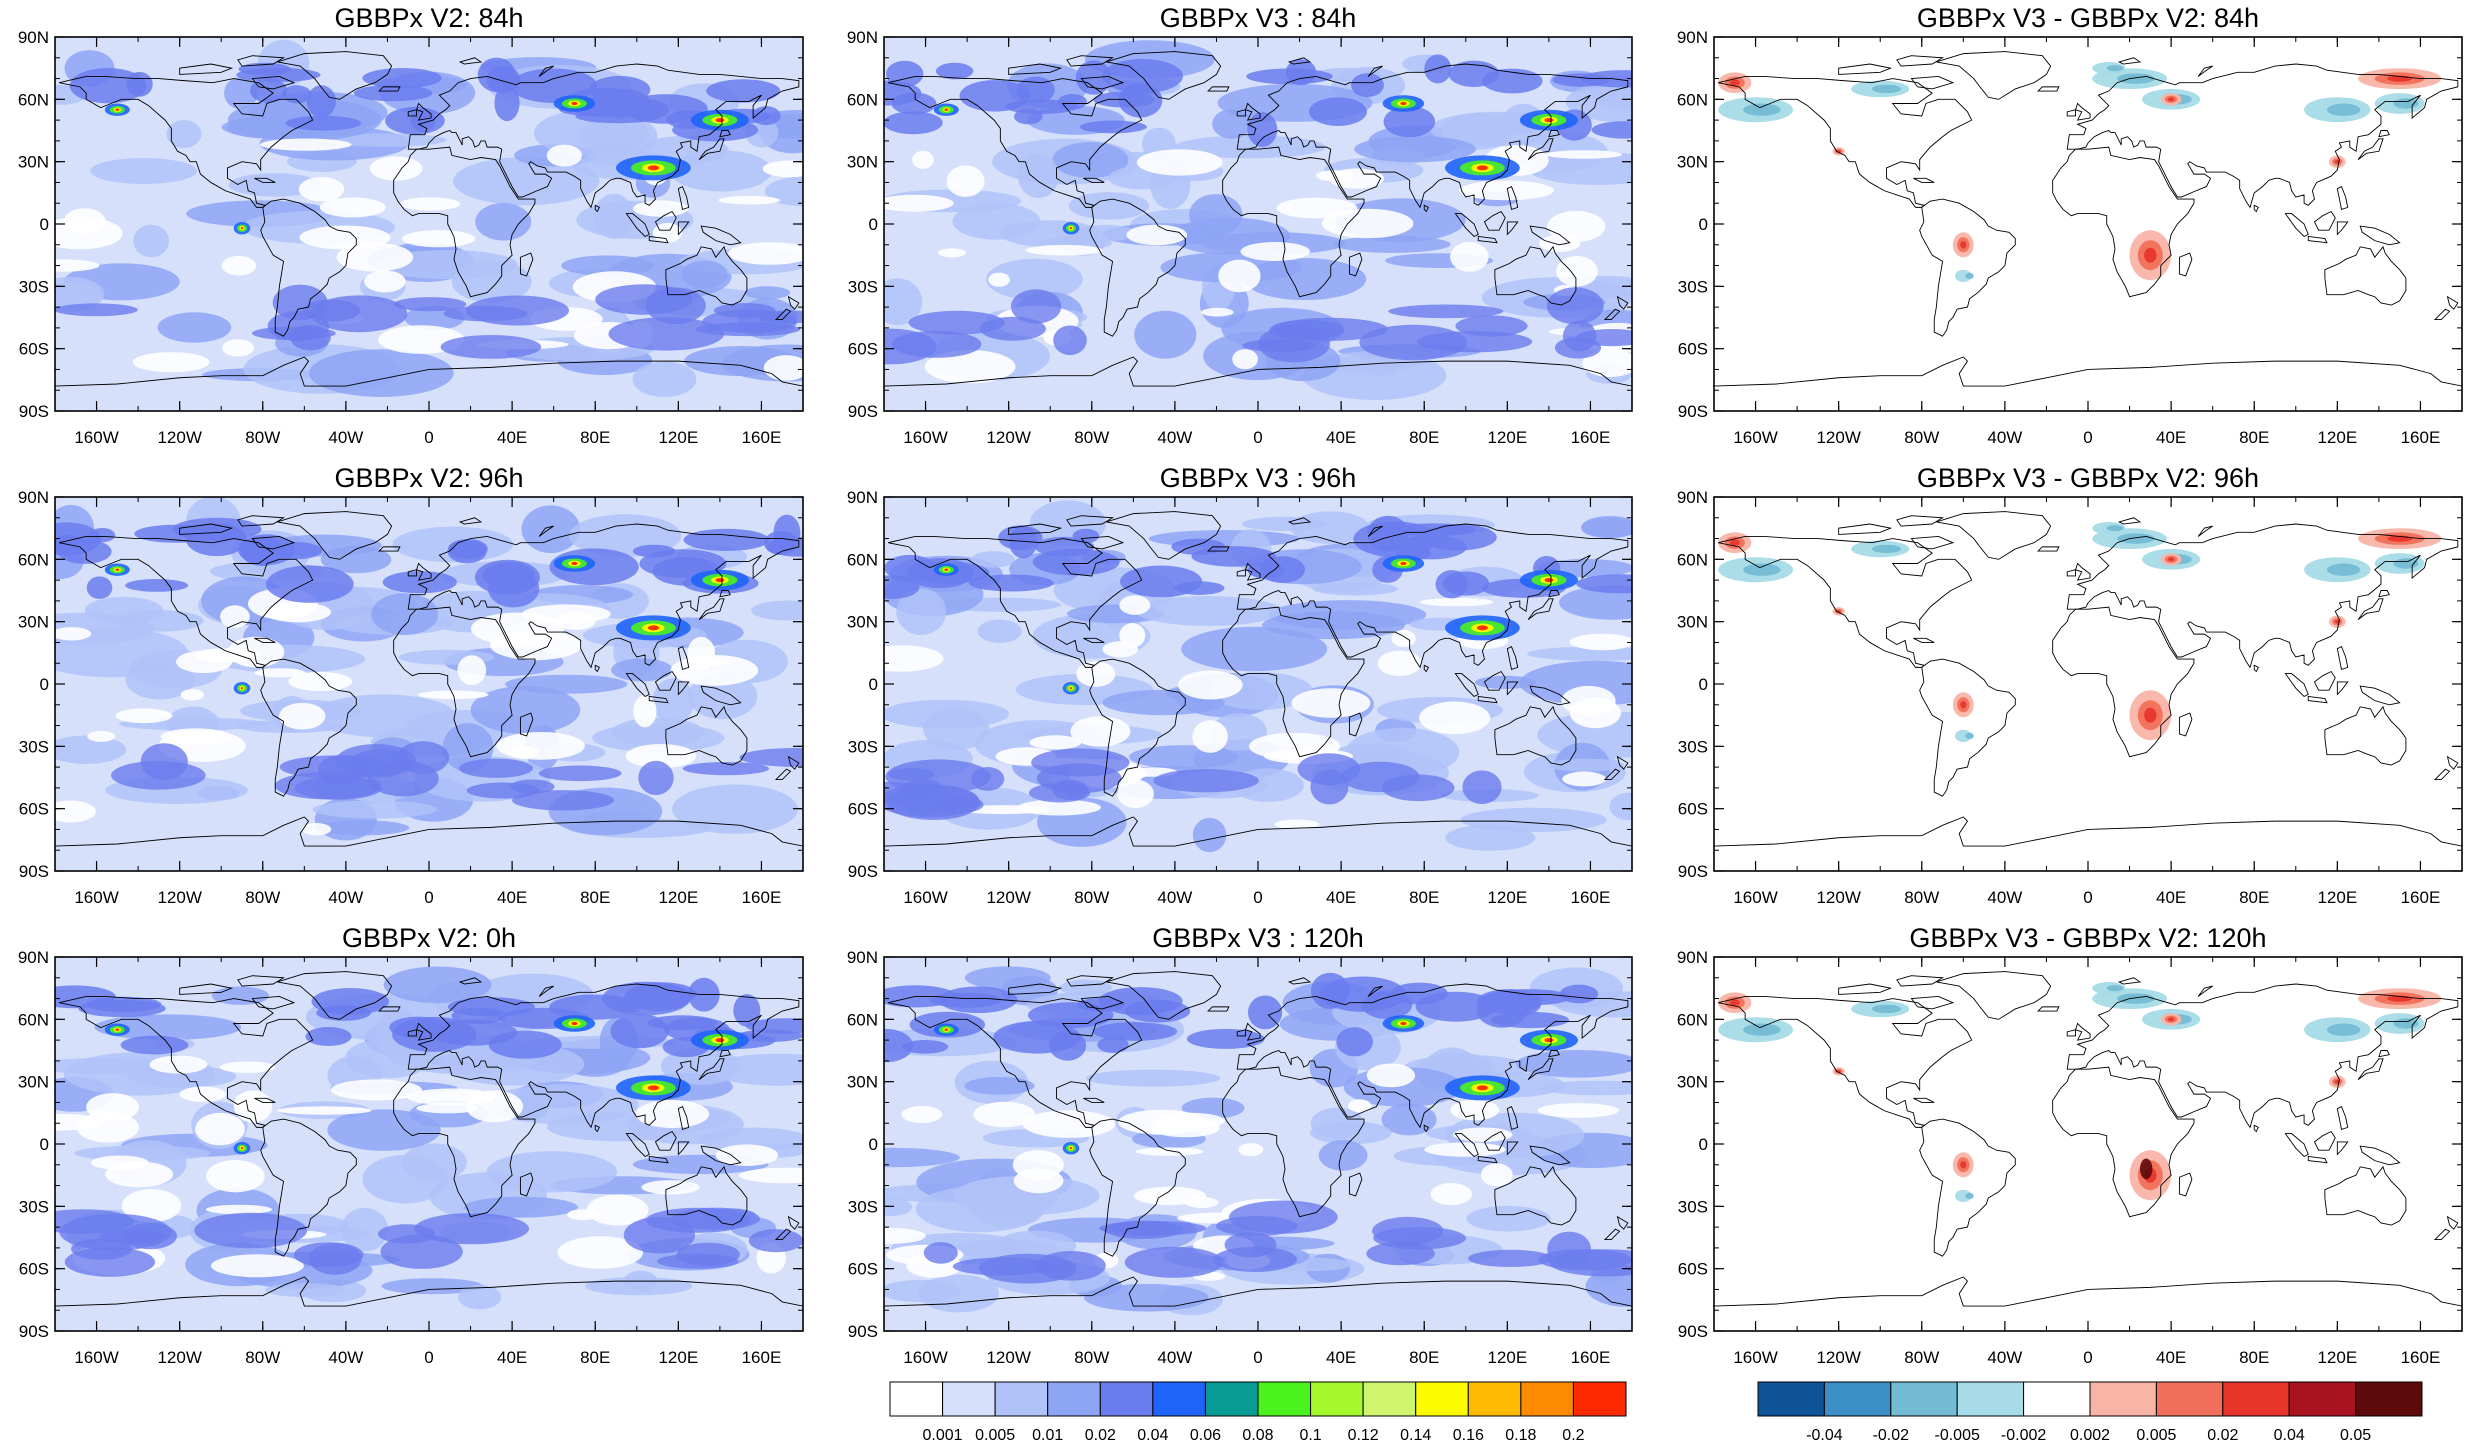 Image resolution: width=2473 pixels, height=1440 pixels. I want to click on colorbar-label: -0.002, so click(2023, 1433).